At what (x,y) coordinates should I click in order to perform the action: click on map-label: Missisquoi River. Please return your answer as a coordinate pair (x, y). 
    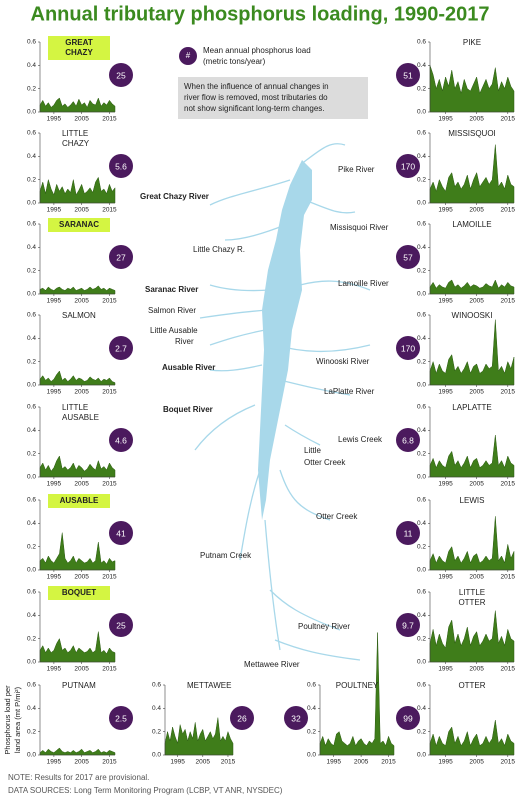
    Looking at the image, I should click on (359, 227).